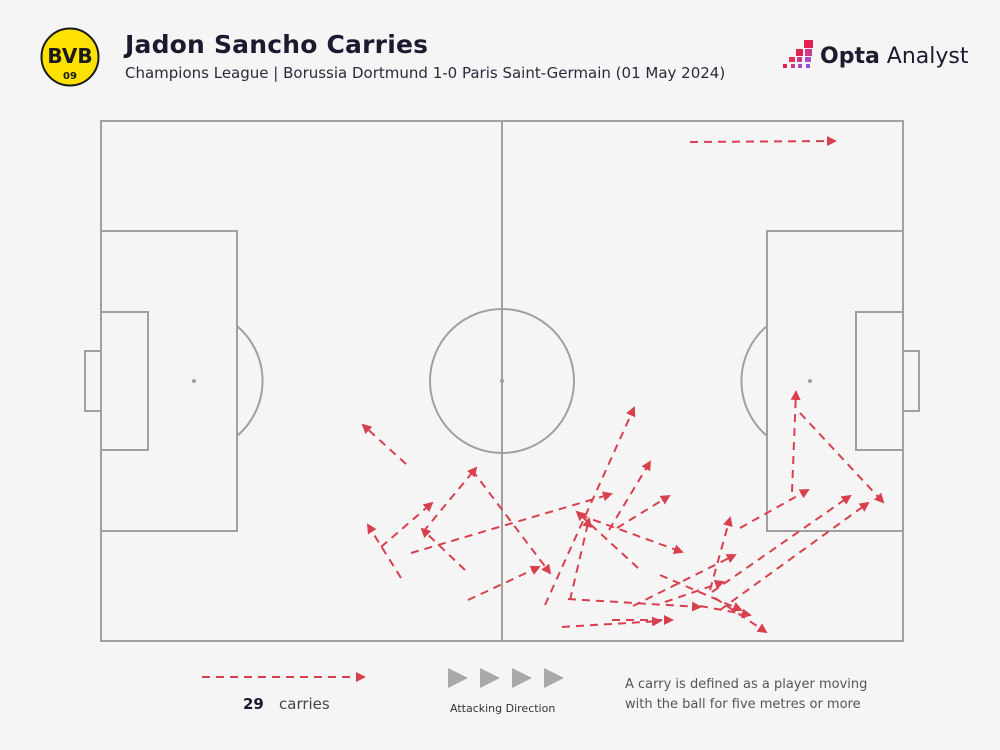 This screenshot has height=750, width=1000. What do you see at coordinates (277, 44) in the screenshot?
I see `chart-title: Jadon Sancho Carries` at bounding box center [277, 44].